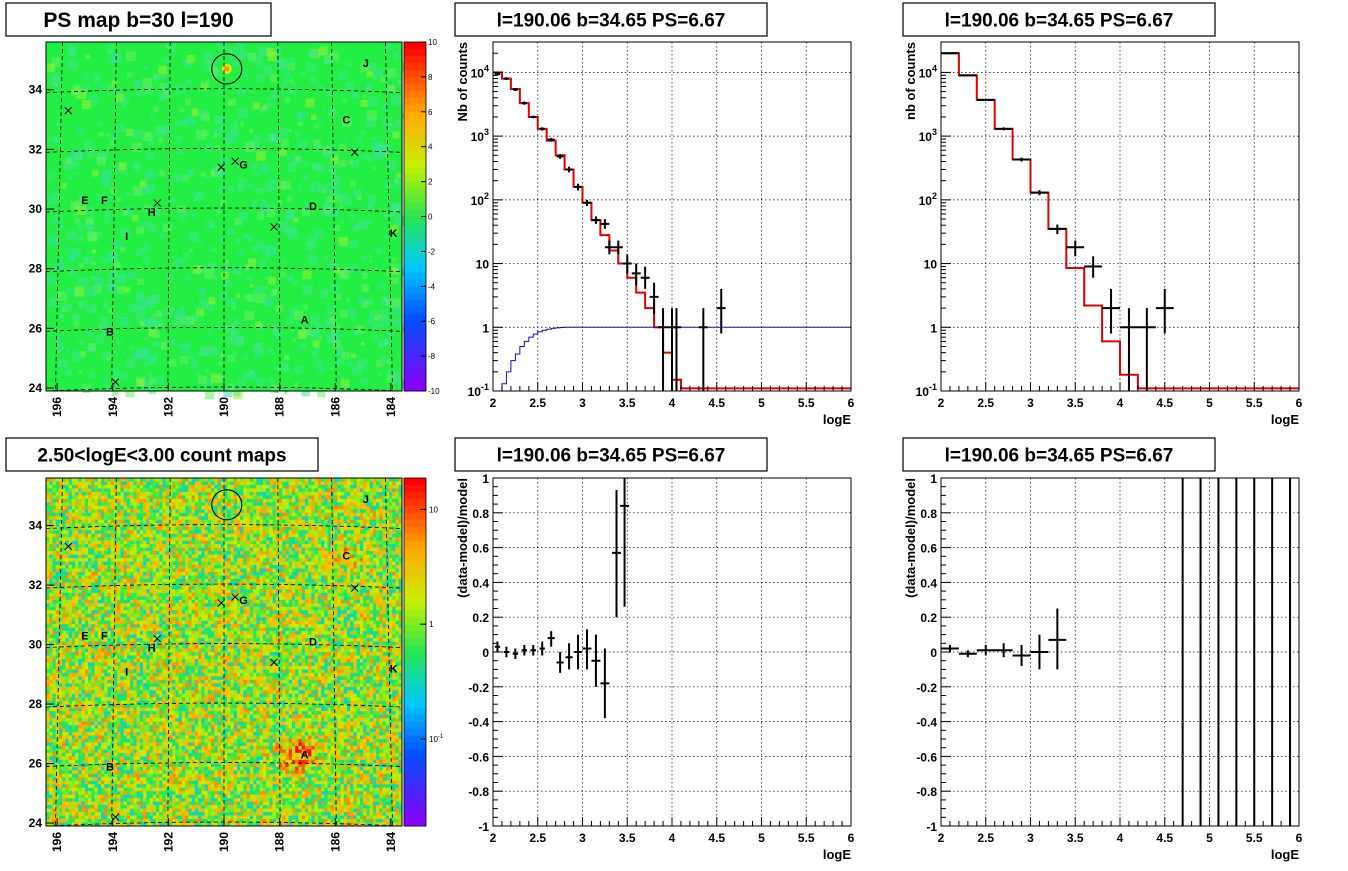 The width and height of the screenshot is (1348, 871). What do you see at coordinates (928, 71) in the screenshot?
I see `y-tick-label: 104` at bounding box center [928, 71].